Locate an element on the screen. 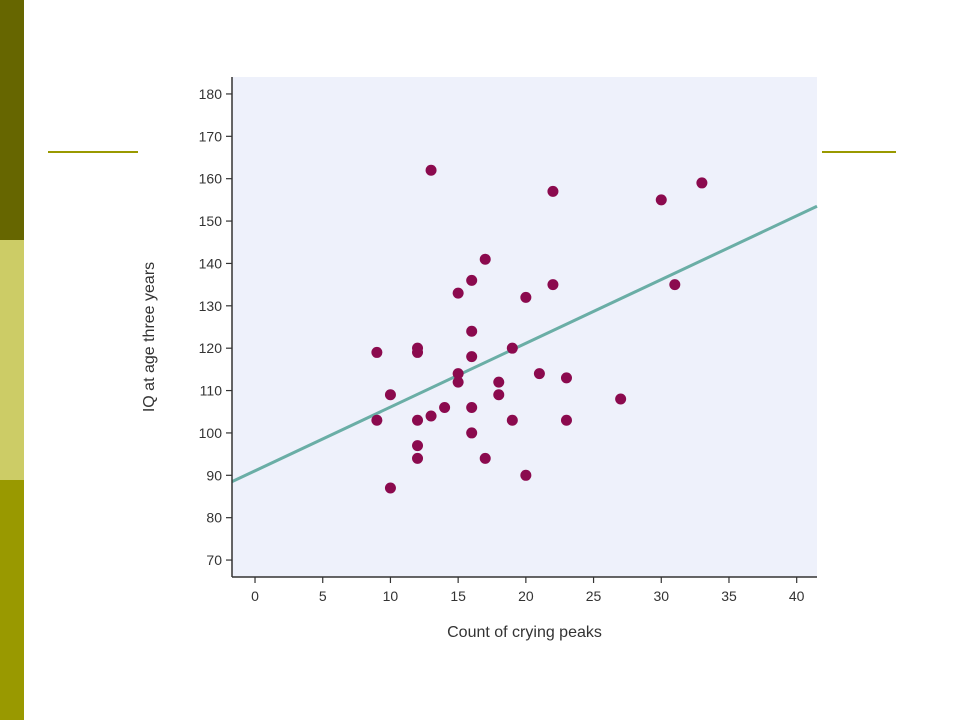 The height and width of the screenshot is (720, 960). x-tick-label: 30 is located at coordinates (661, 596).